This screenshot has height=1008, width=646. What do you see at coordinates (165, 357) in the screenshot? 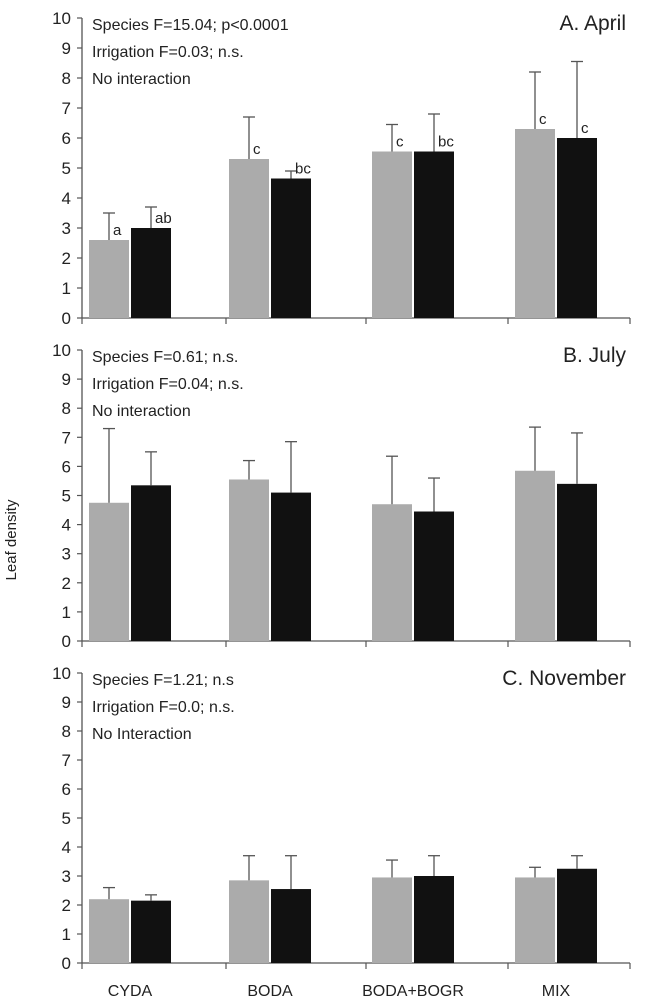
I see `stats-annotation: Species F=0.61; n.s.` at bounding box center [165, 357].